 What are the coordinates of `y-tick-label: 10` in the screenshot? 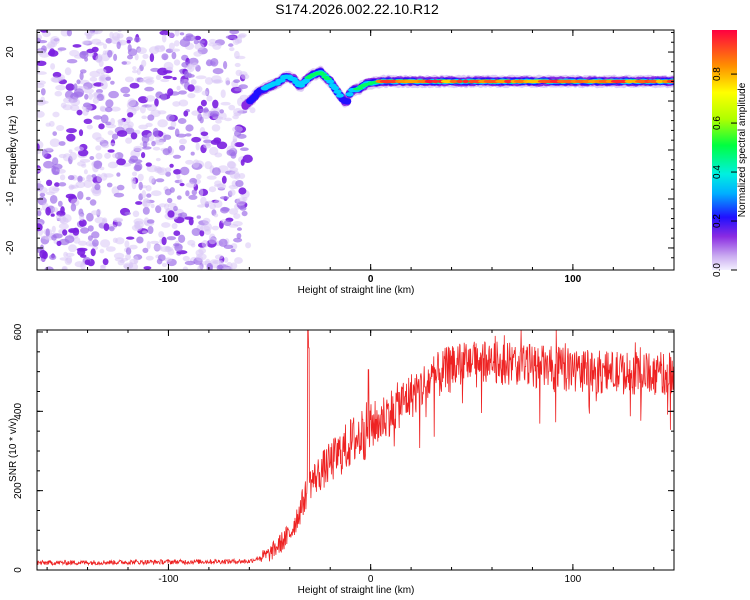 It's located at (10, 101).